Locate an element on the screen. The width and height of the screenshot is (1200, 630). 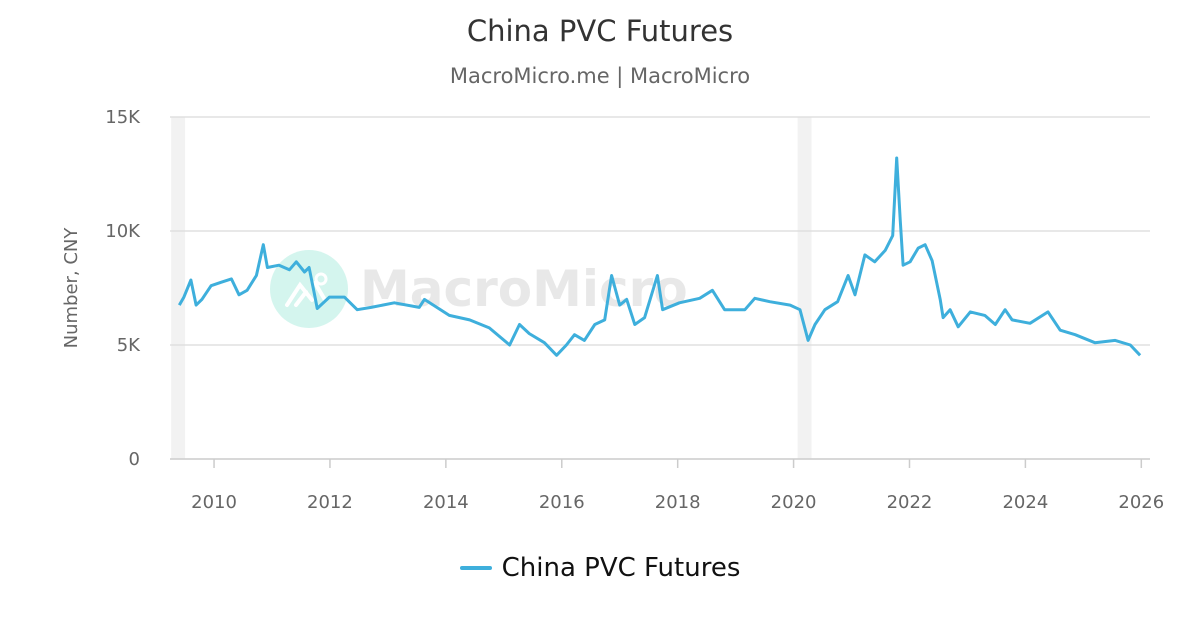
y-tick-label: 5K is located at coordinates (129, 345).